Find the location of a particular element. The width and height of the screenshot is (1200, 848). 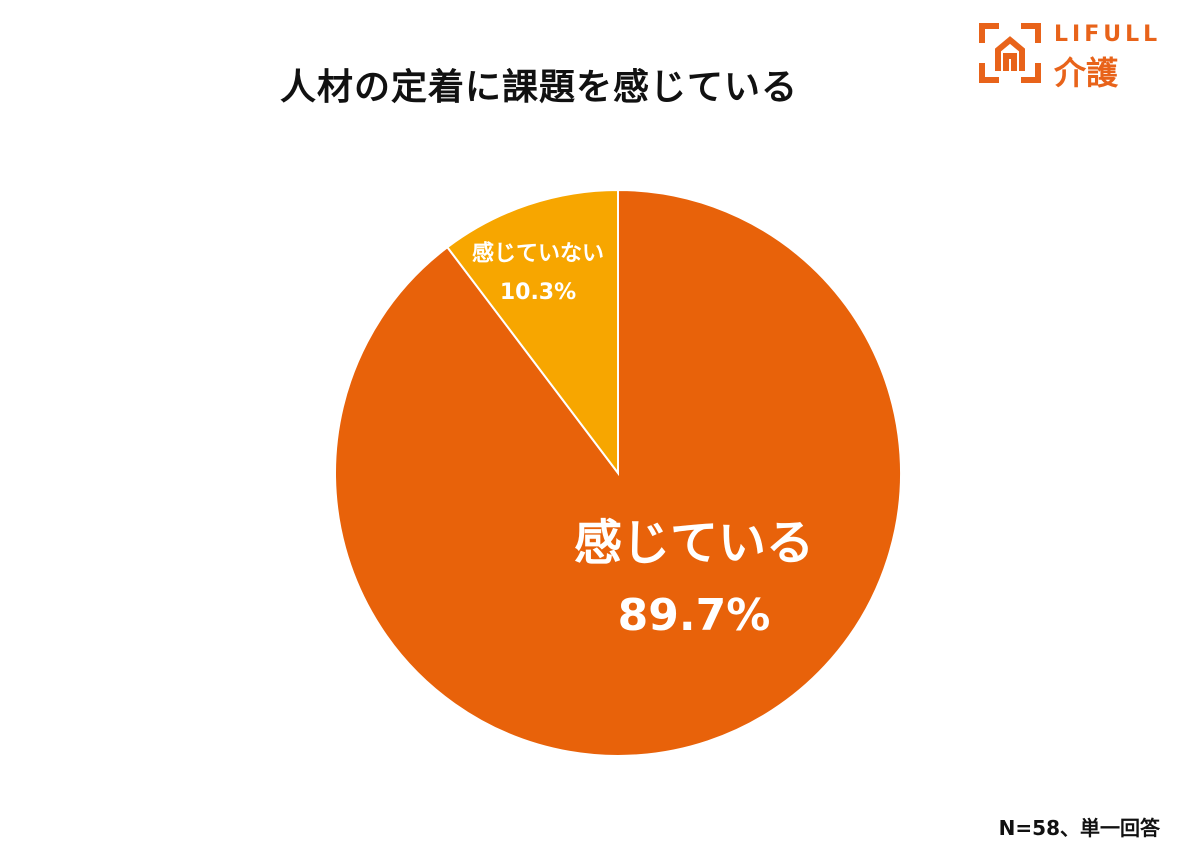

slice-name-label-1: 感じている is located at coordinates (694, 543).